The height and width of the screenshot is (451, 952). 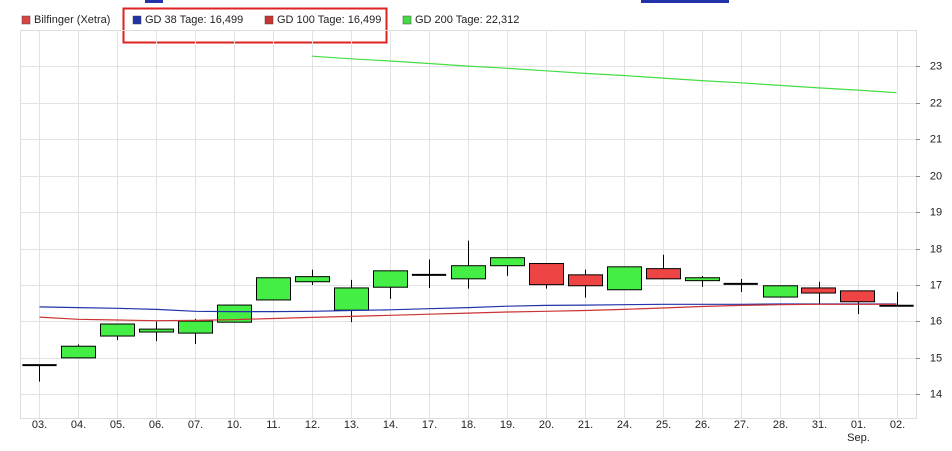 I want to click on y-tick-label: 20, so click(x=936, y=176).